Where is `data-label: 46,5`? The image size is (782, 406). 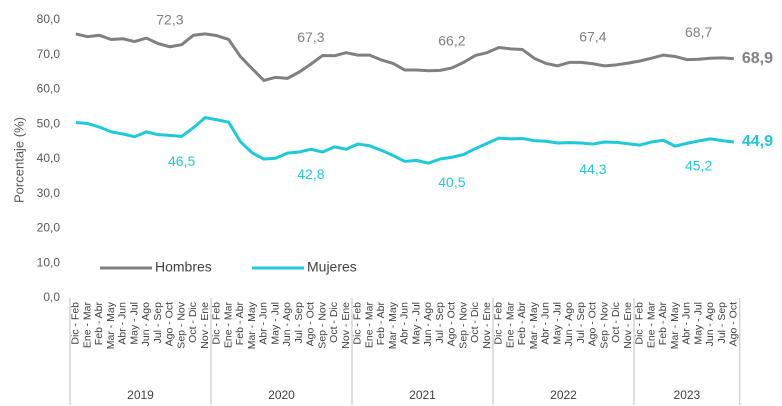
data-label: 46,5 is located at coordinates (181, 161).